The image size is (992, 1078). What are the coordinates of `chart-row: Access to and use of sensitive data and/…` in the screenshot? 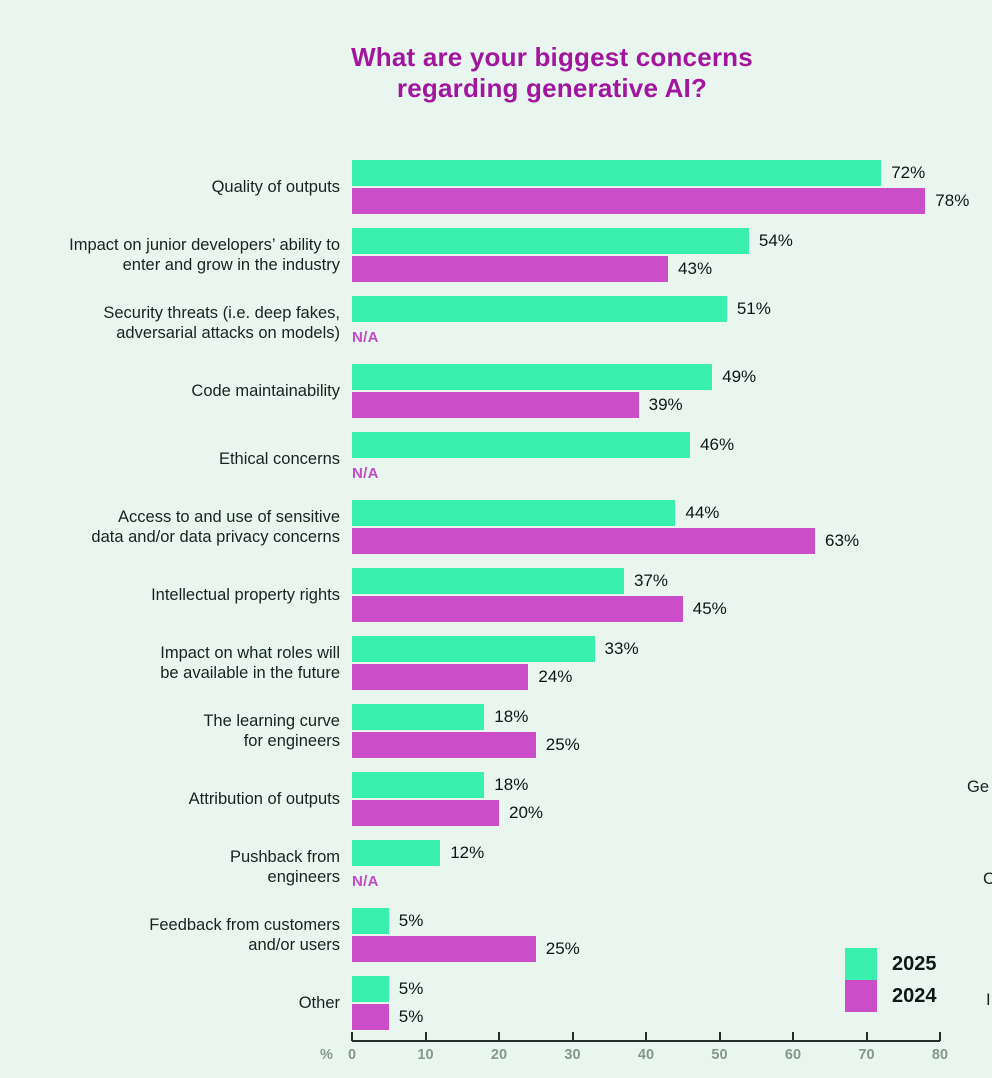 It's located at (496, 527).